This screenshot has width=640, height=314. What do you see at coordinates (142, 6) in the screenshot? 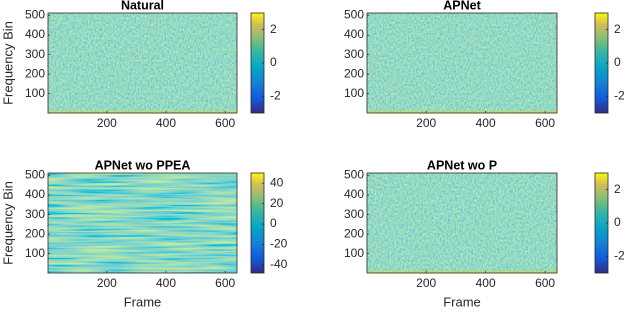
I see `panel-title: Natural` at bounding box center [142, 6].